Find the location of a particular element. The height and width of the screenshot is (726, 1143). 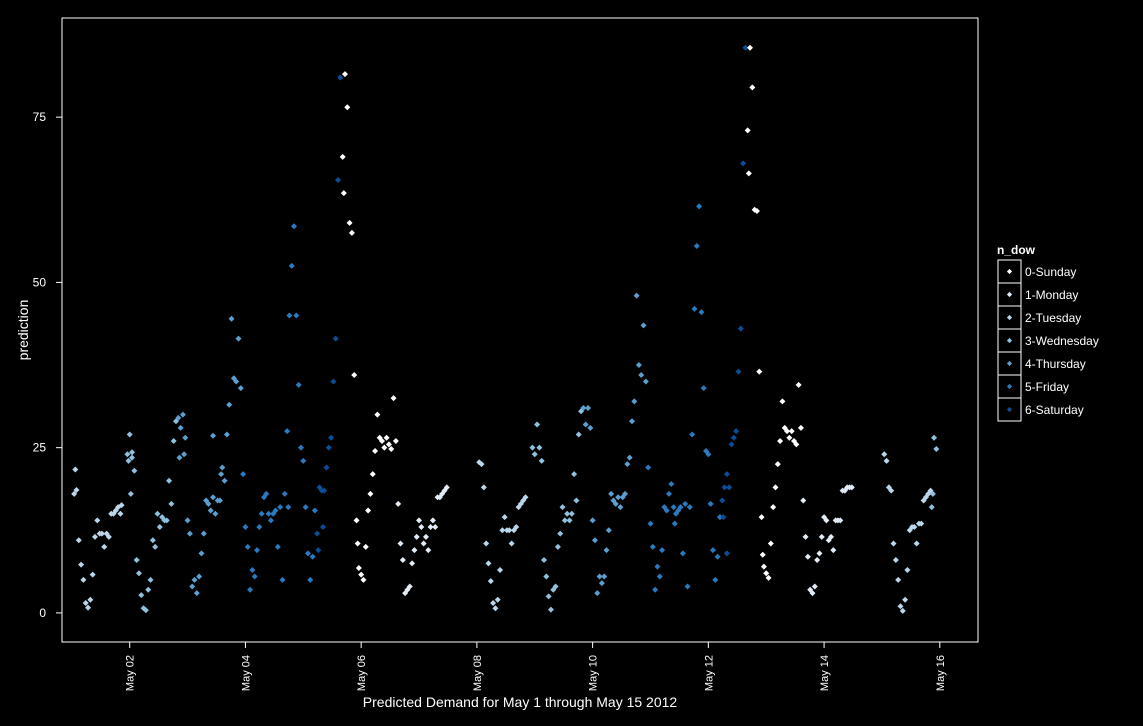

y-axis: 0 25 50 75 is located at coordinates (47, 365).